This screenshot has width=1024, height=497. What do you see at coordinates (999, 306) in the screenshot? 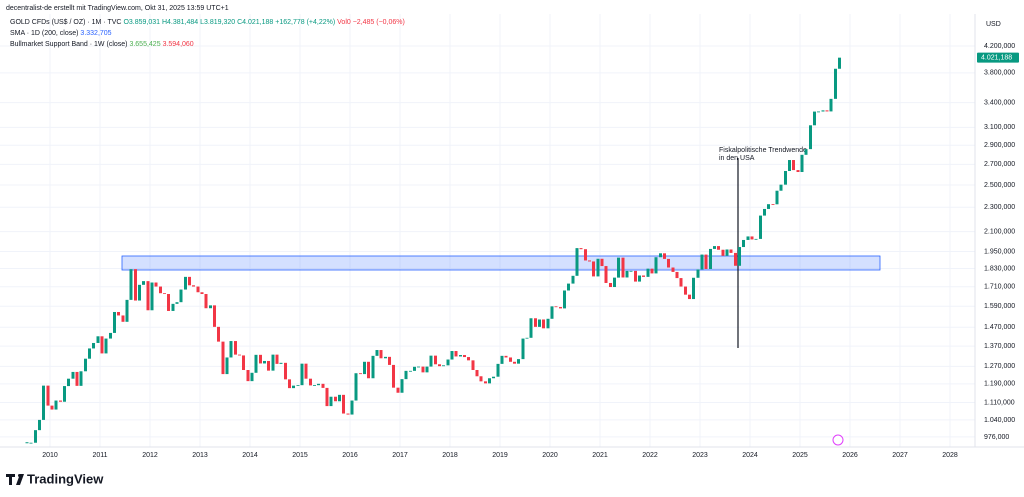
I see `y-tick-label: 1.590,000` at bounding box center [999, 306].